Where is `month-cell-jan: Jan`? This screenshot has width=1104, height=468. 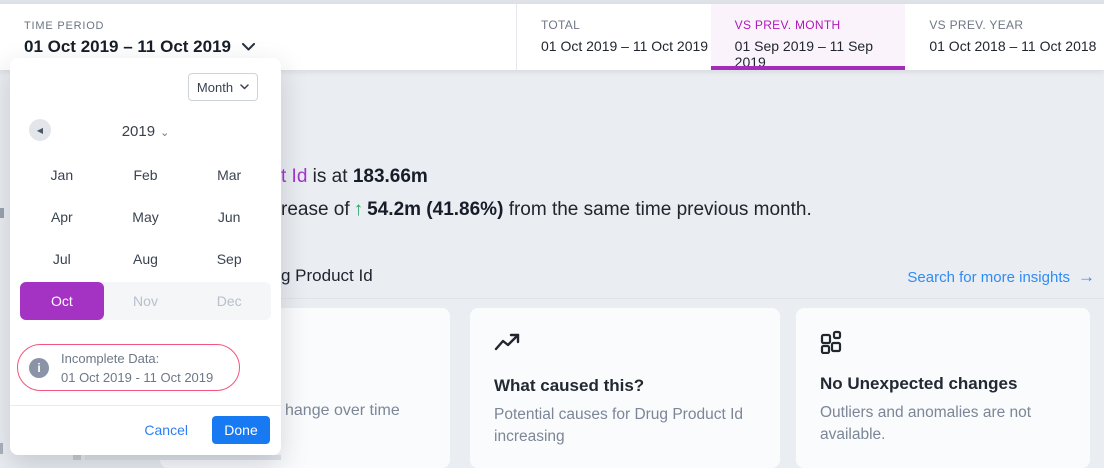
month-cell-jan: Jan is located at coordinates (62, 175).